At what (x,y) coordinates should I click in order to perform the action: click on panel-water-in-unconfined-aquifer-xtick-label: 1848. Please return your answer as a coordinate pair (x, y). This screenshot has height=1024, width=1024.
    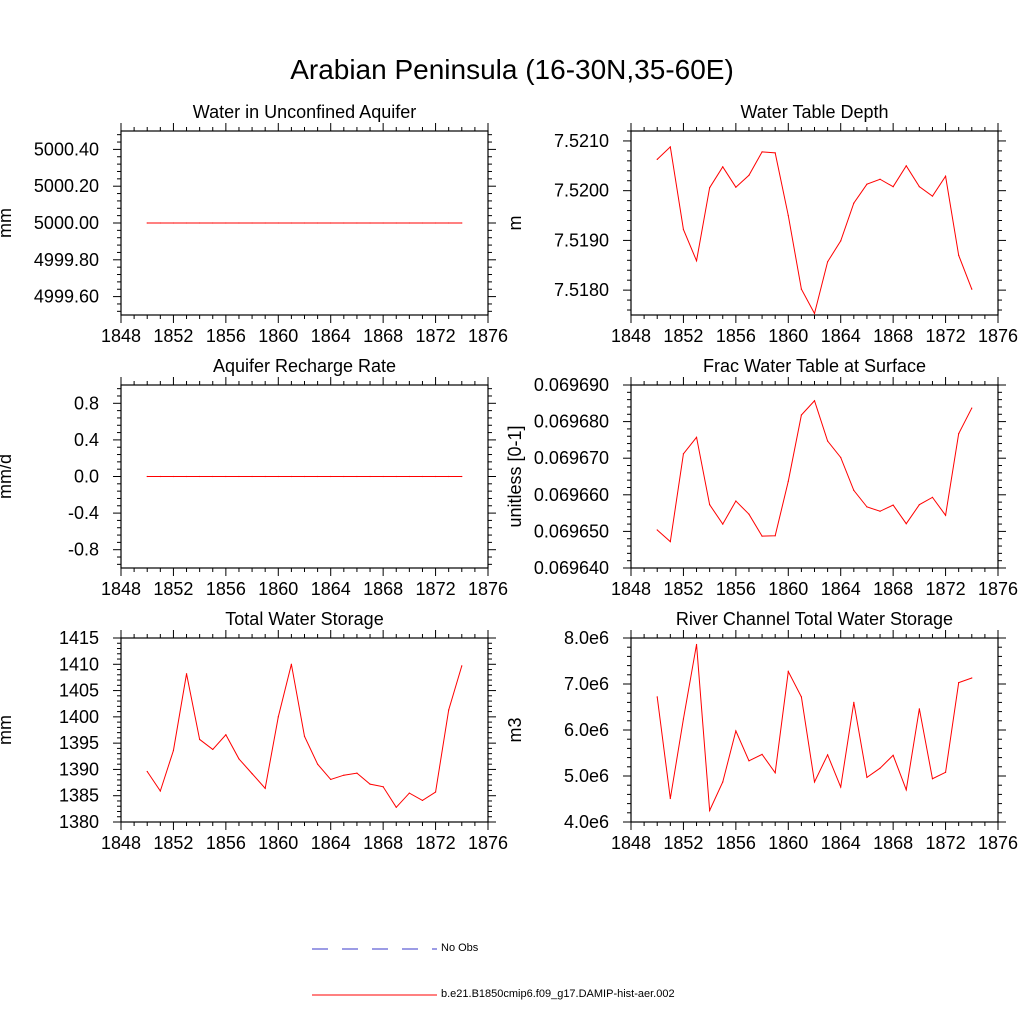
    Looking at the image, I should click on (121, 336).